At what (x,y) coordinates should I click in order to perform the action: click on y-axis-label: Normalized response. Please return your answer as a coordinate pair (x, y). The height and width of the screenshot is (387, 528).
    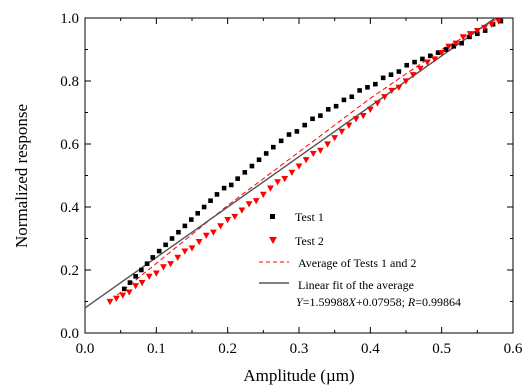
    Looking at the image, I should click on (21, 176).